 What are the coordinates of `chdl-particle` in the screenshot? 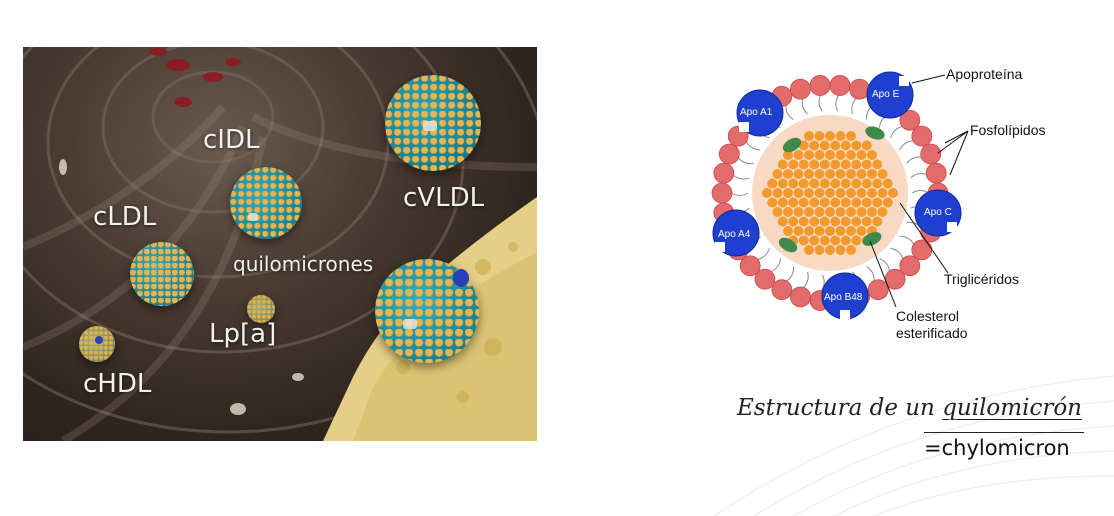 It's located at (97, 344).